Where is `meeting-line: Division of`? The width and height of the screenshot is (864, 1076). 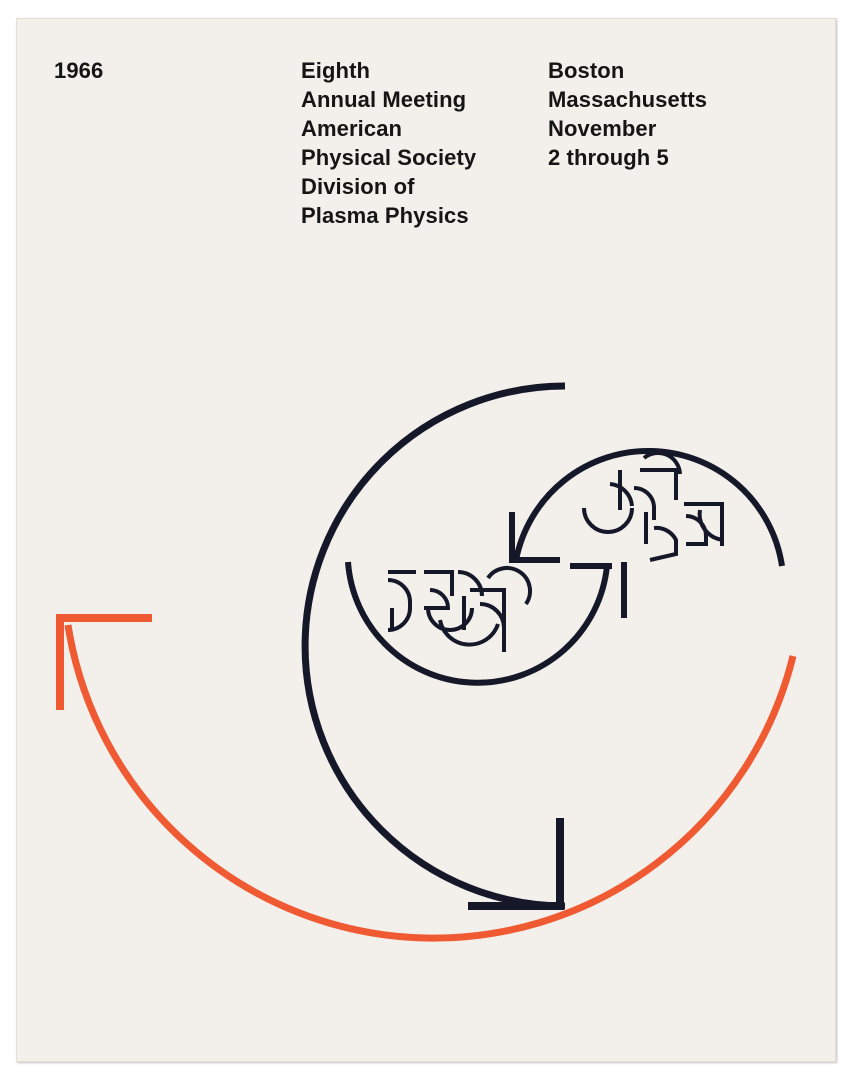
meeting-line: Division of is located at coordinates (358, 186).